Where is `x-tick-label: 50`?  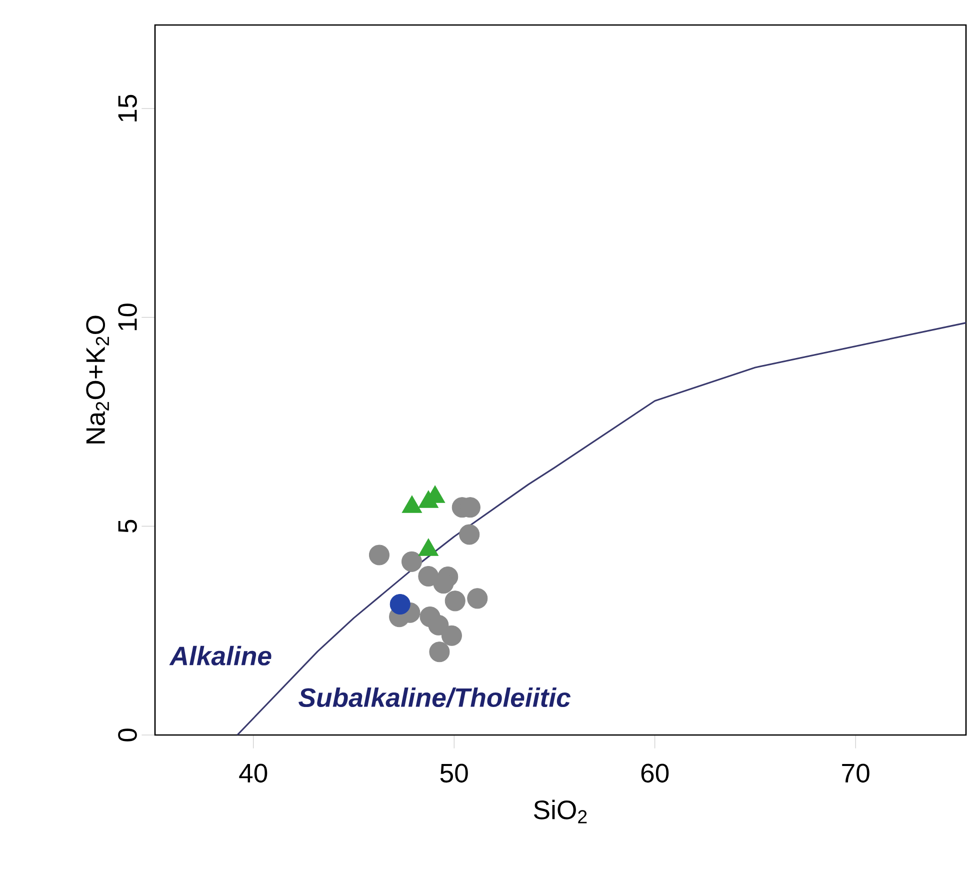
x-tick-label: 50 is located at coordinates (454, 773).